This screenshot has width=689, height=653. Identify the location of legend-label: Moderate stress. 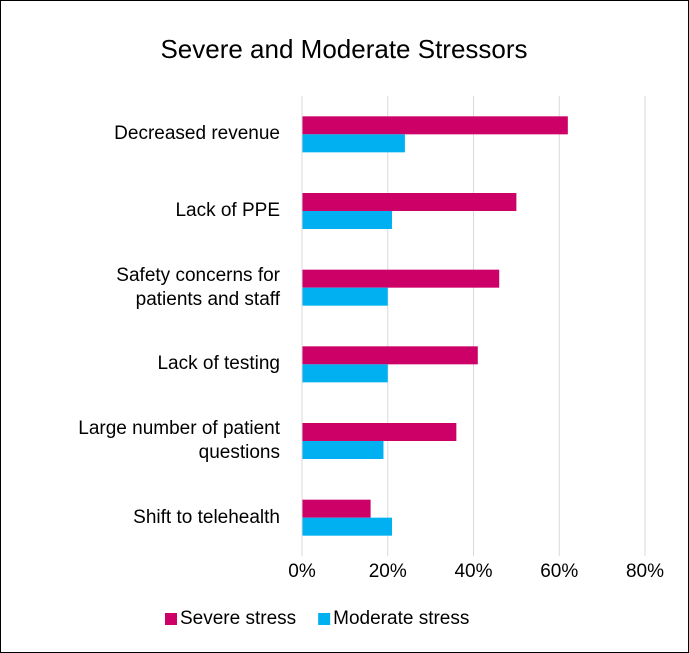
(401, 618).